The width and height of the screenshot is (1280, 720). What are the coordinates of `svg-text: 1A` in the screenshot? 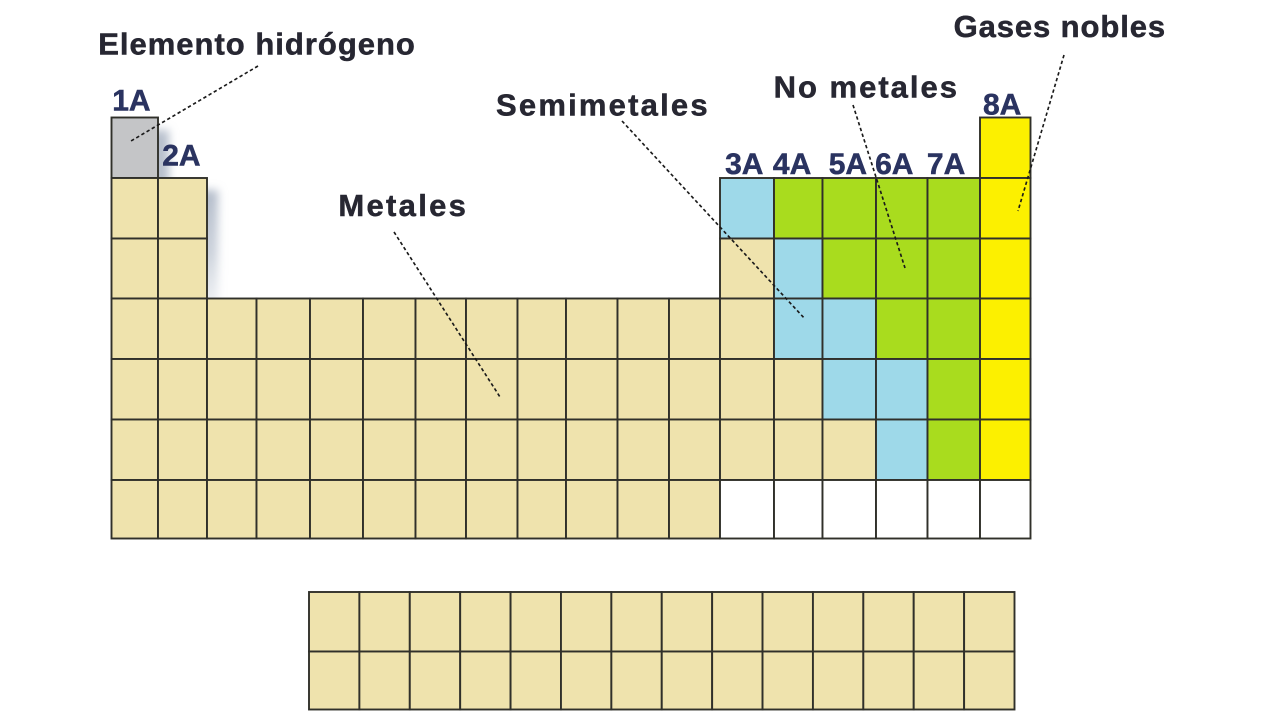 It's located at (131, 101).